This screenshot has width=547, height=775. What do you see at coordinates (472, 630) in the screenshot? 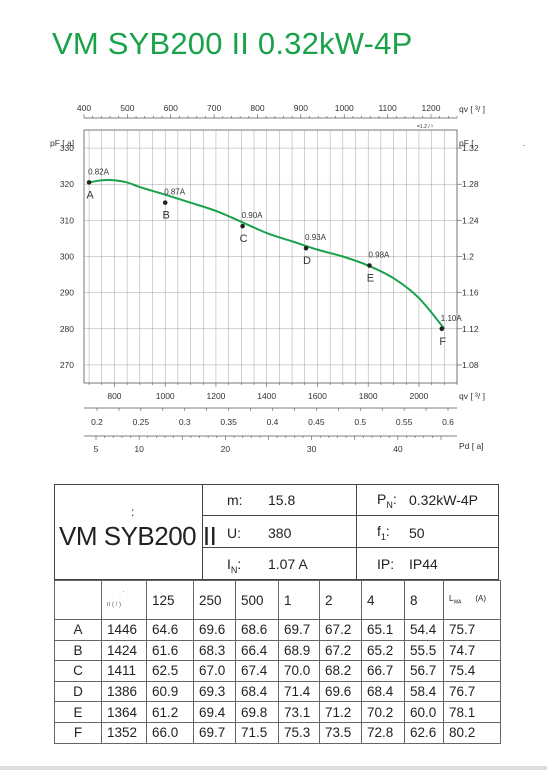
I see `row-sound-power: 75.7` at bounding box center [472, 630].